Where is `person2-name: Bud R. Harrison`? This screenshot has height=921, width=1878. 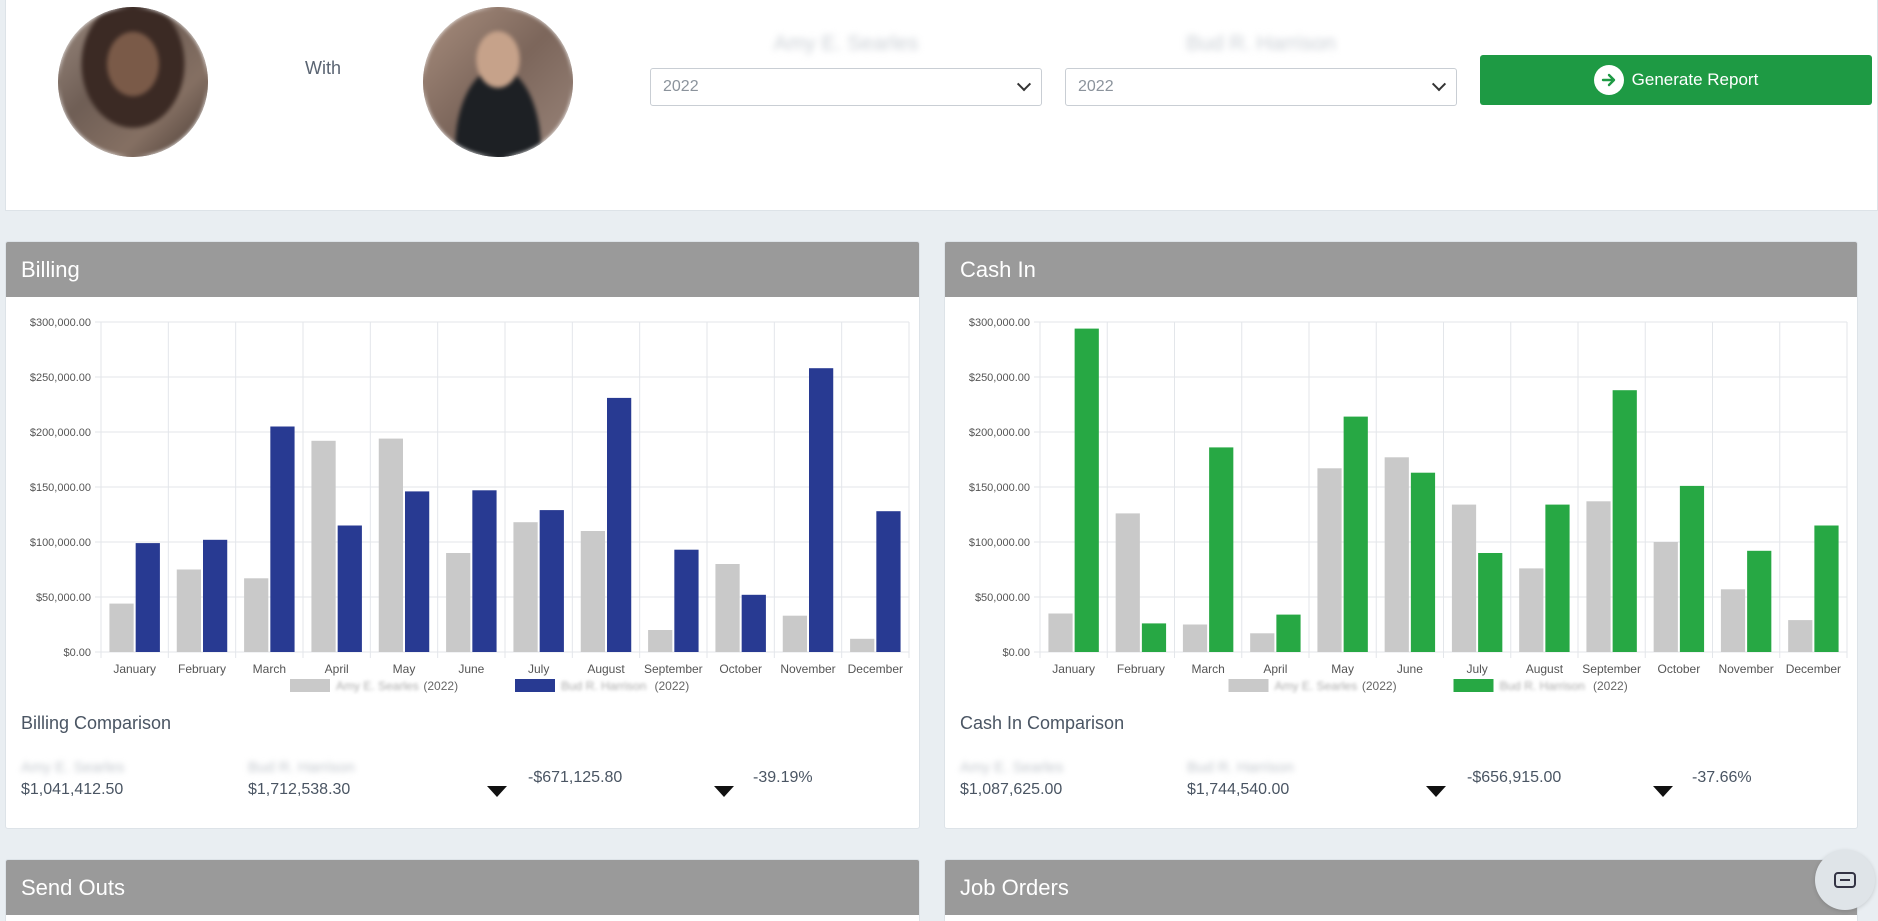
person2-name: Bud R. Harrison is located at coordinates (1261, 43).